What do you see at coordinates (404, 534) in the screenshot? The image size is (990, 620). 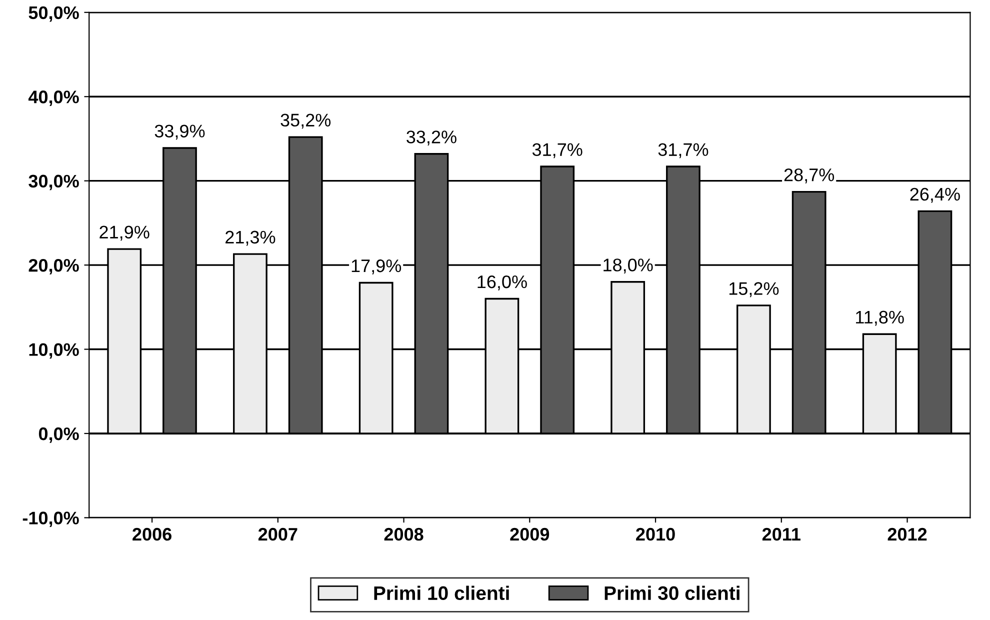 I see `x-tick-label: 2008` at bounding box center [404, 534].